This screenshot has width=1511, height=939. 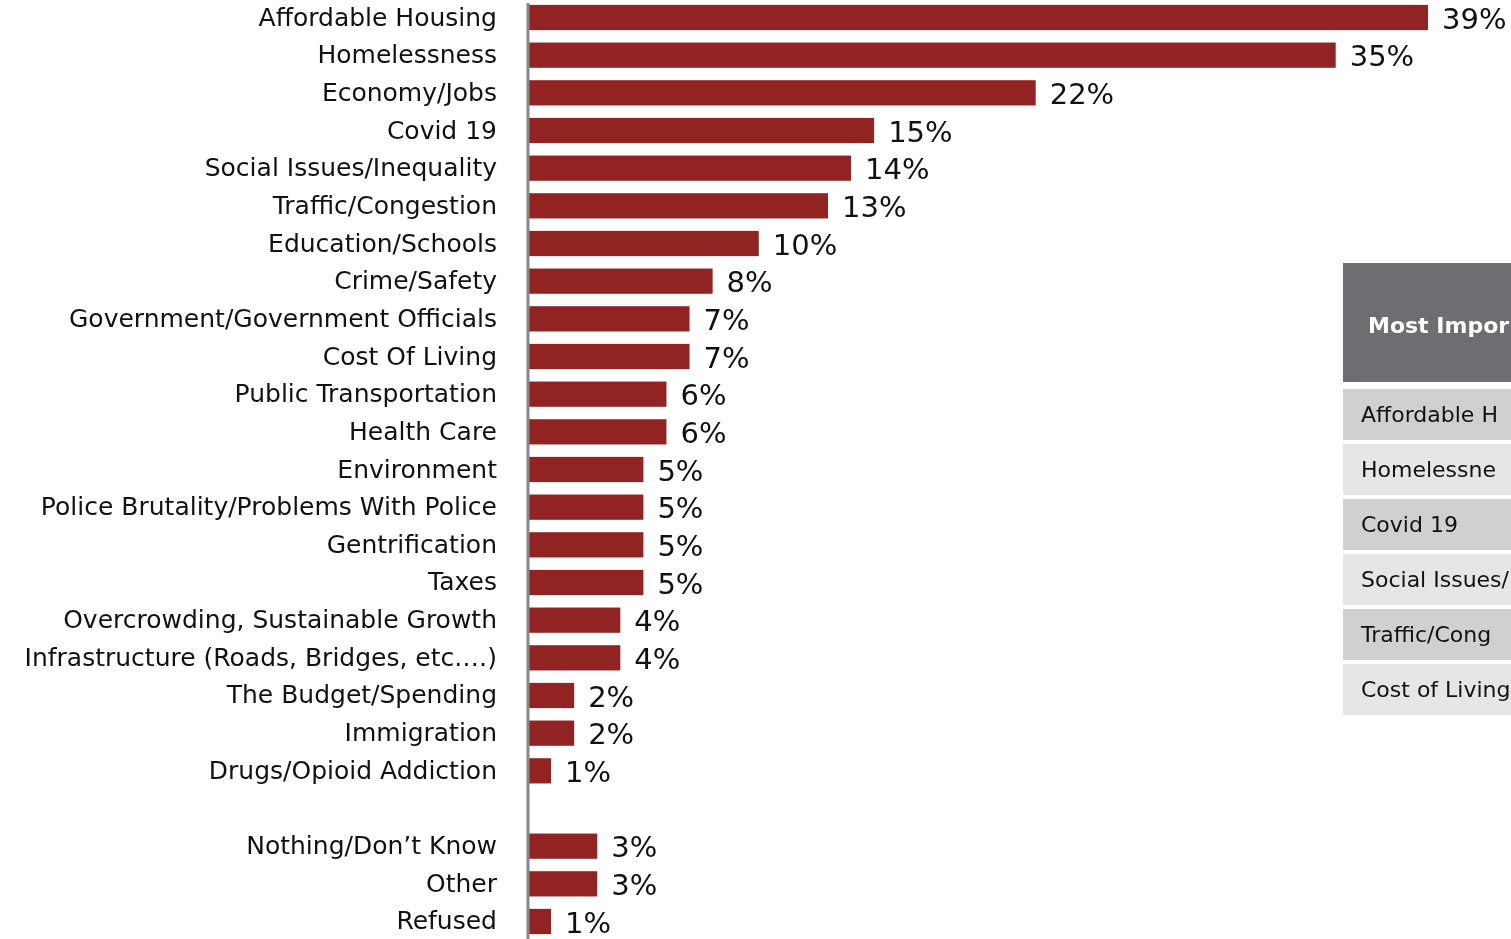 What do you see at coordinates (874, 206) in the screenshot?
I see `data-label: 13%` at bounding box center [874, 206].